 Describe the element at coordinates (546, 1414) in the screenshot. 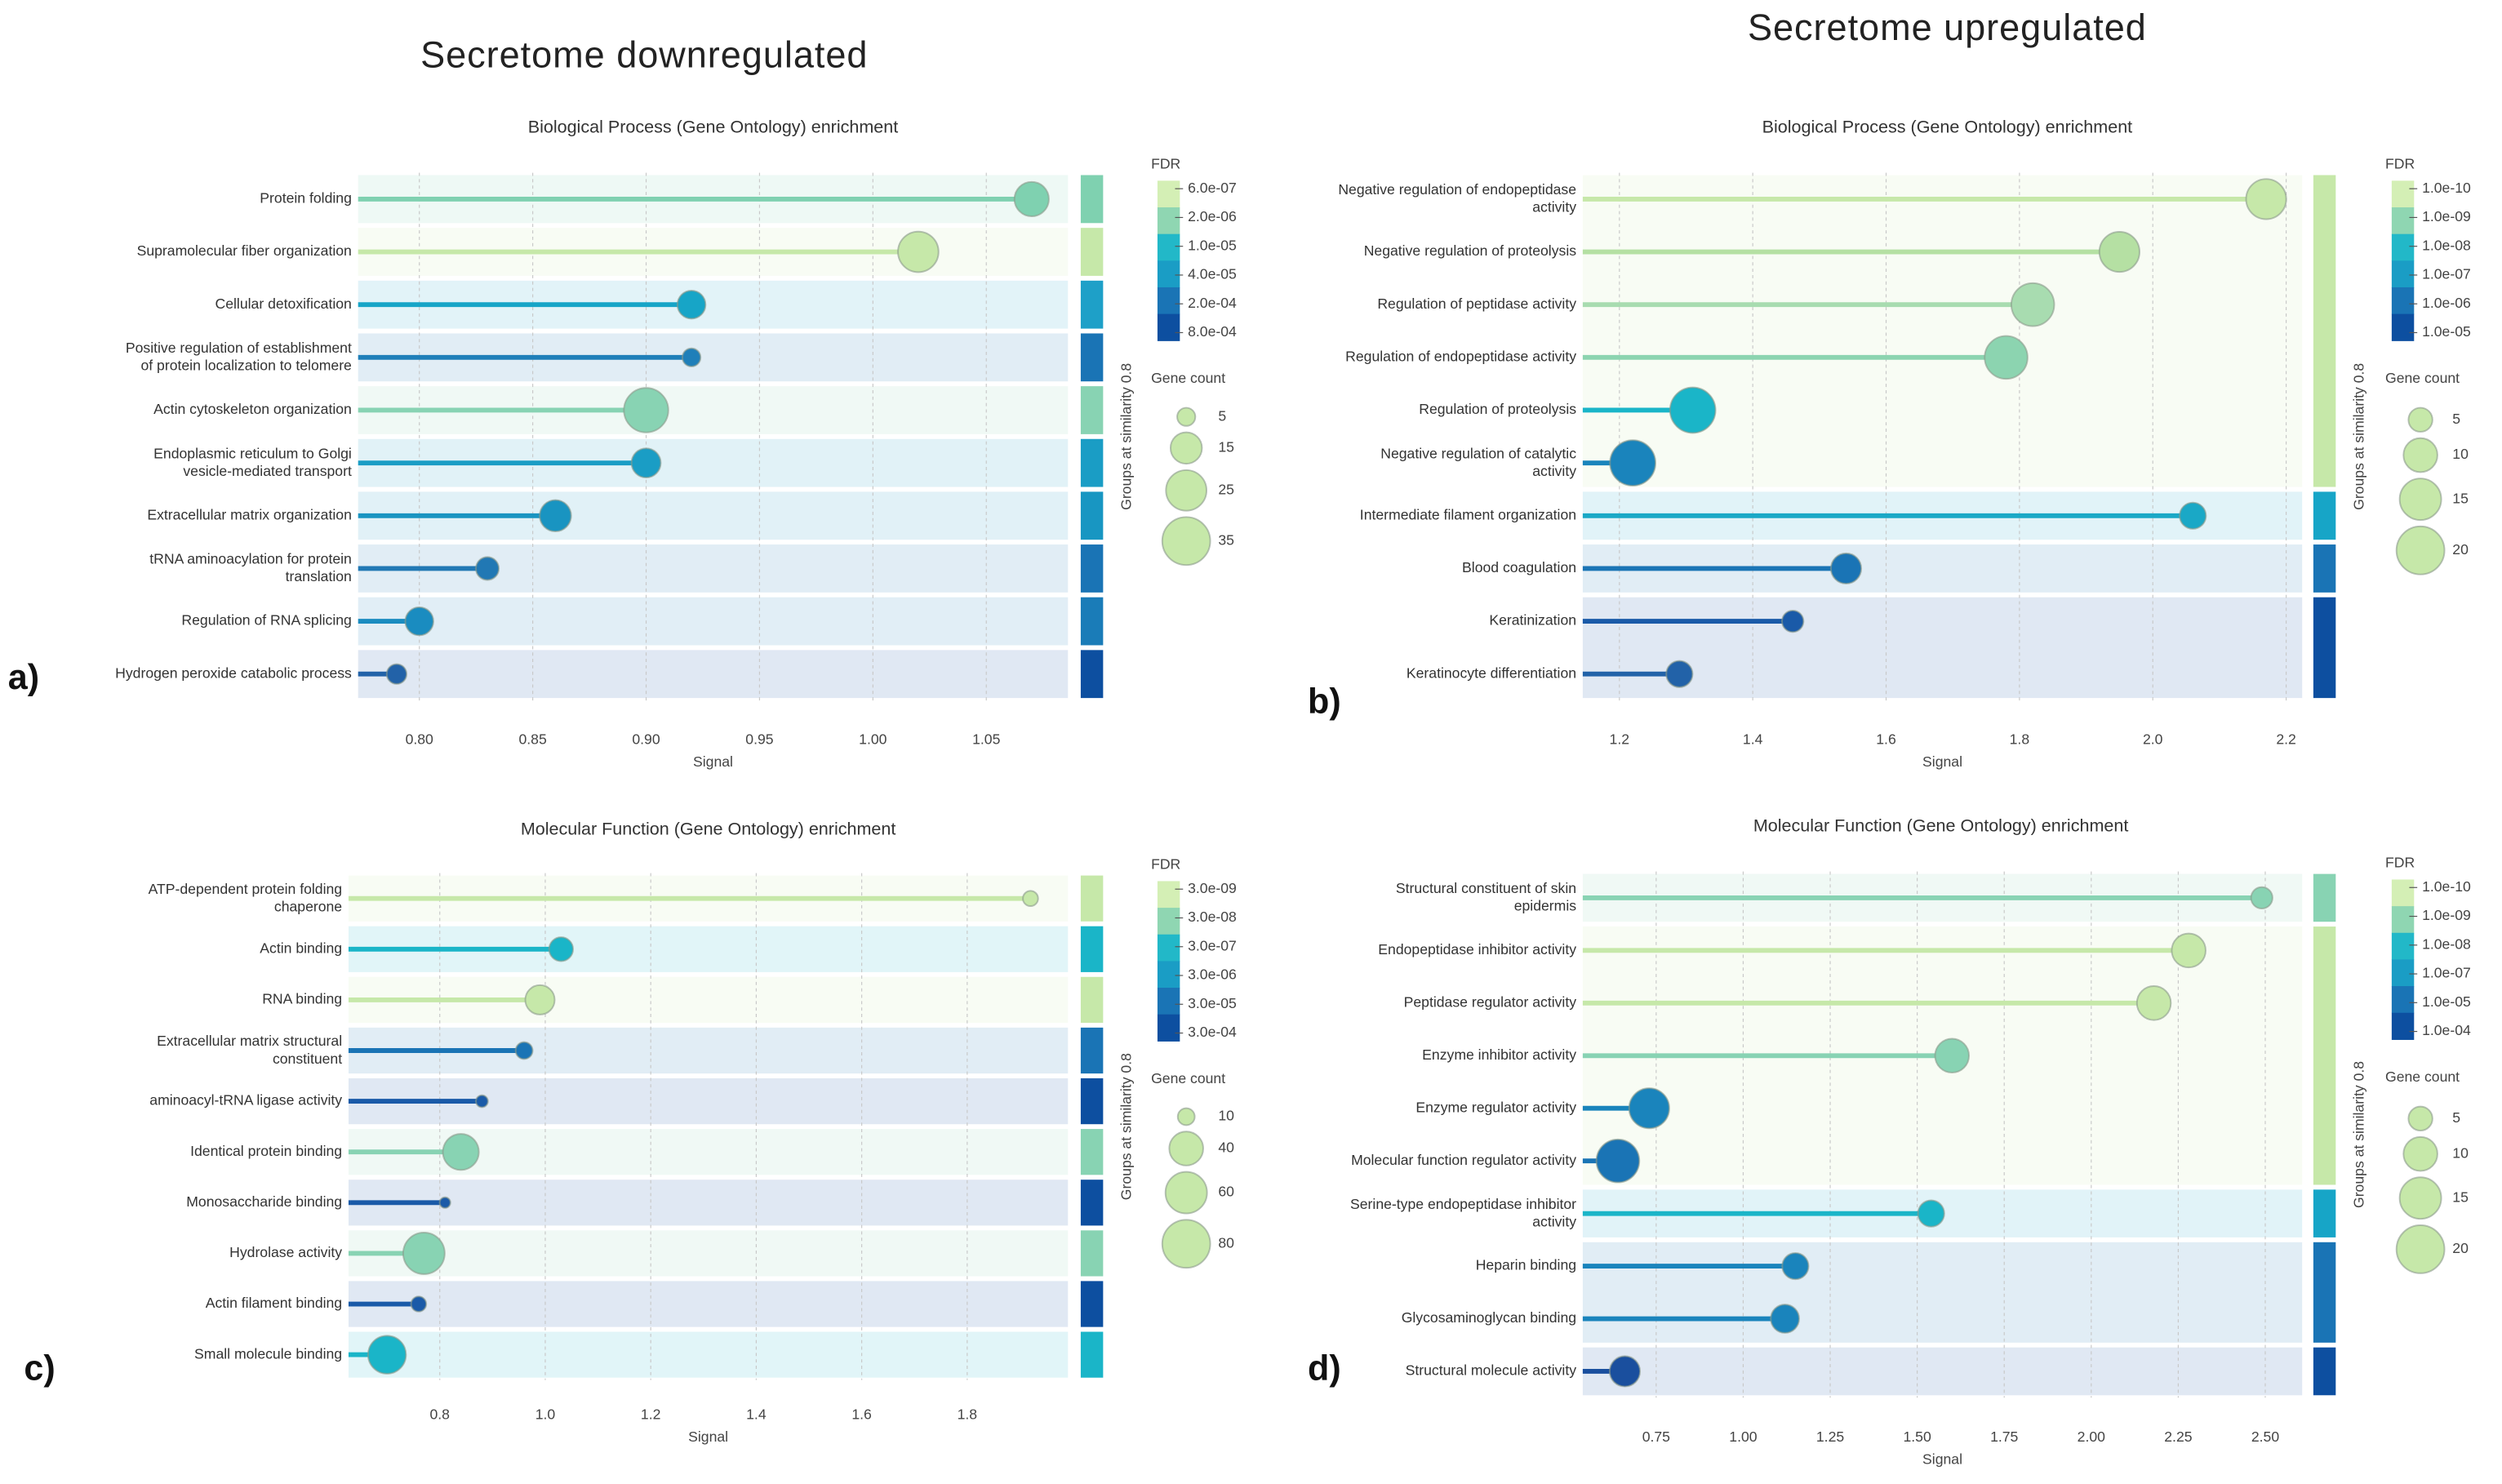

I see `x-tick-label: 1.0` at that location.